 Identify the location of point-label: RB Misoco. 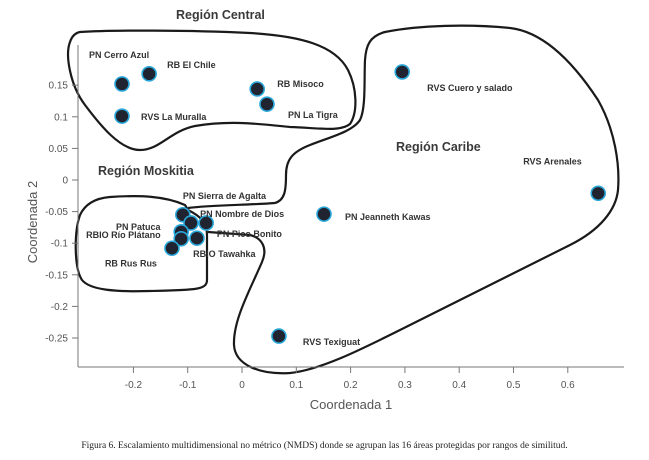
(300, 84).